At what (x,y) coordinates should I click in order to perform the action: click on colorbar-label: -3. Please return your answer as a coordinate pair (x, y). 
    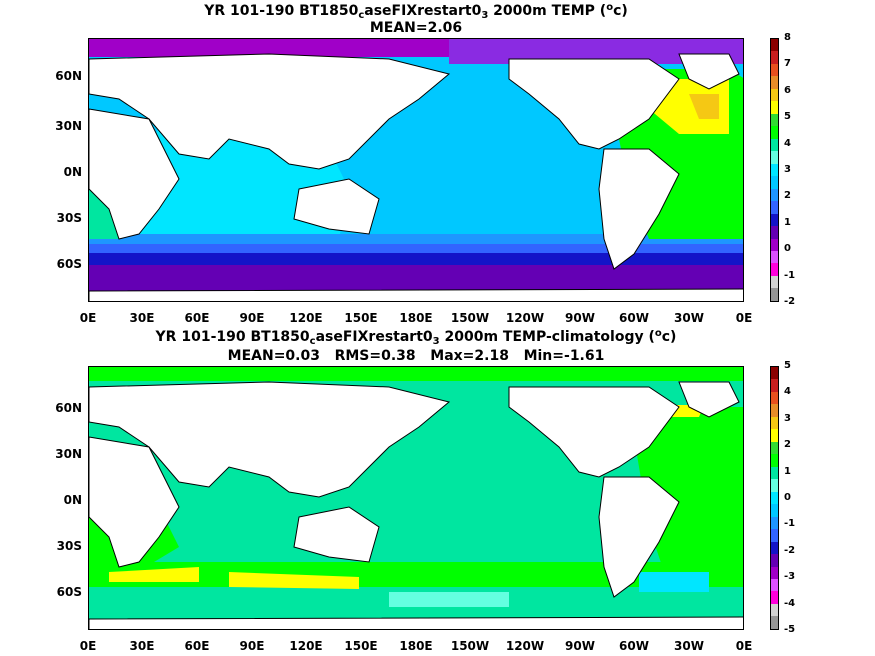
    Looking at the image, I should click on (790, 577).